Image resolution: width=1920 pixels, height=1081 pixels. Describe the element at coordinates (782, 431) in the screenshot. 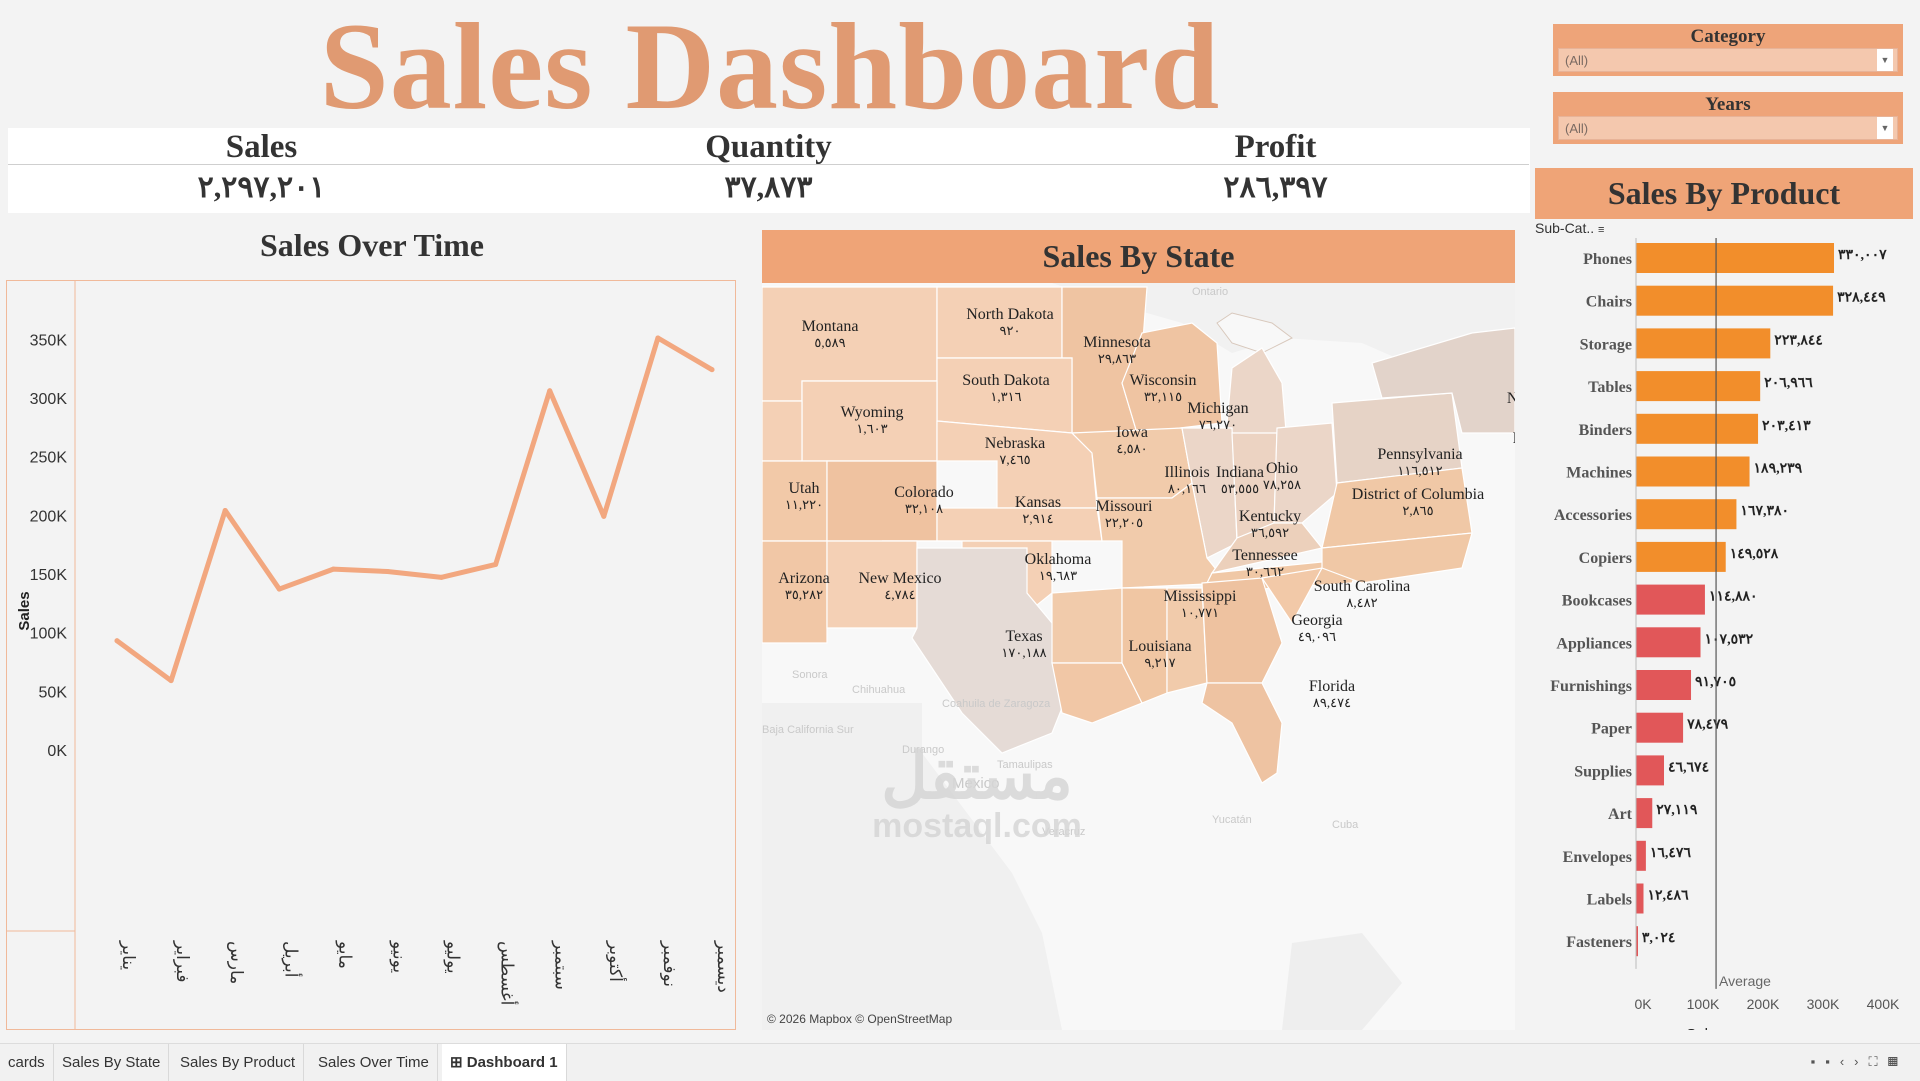

I see `state-idaho-fragment` at that location.